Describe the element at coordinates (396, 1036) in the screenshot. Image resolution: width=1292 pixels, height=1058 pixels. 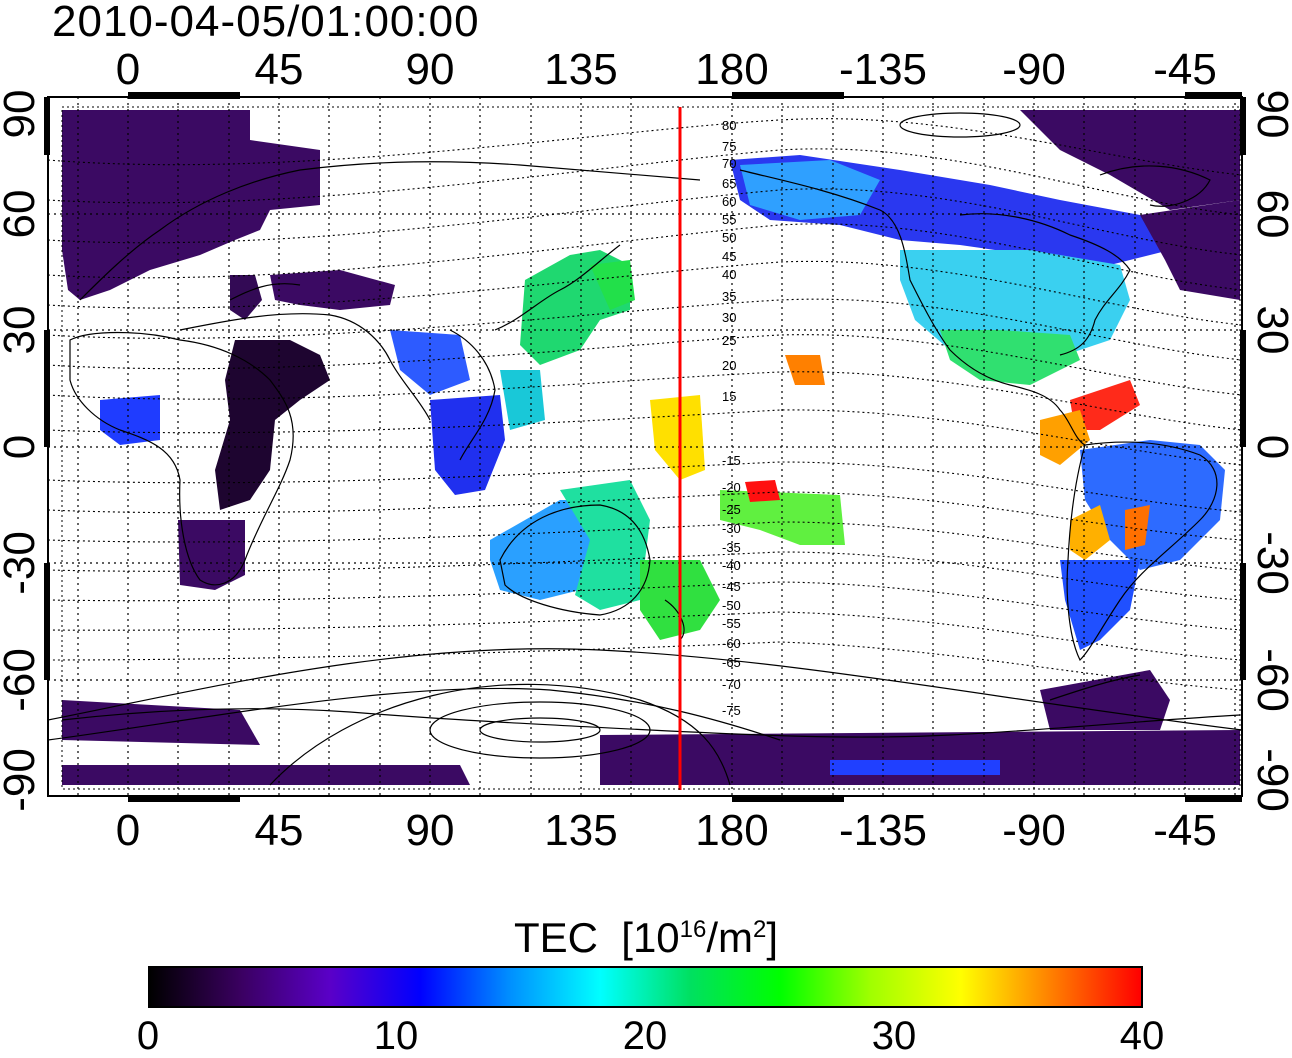
I see `colorbar-tick: 10` at that location.